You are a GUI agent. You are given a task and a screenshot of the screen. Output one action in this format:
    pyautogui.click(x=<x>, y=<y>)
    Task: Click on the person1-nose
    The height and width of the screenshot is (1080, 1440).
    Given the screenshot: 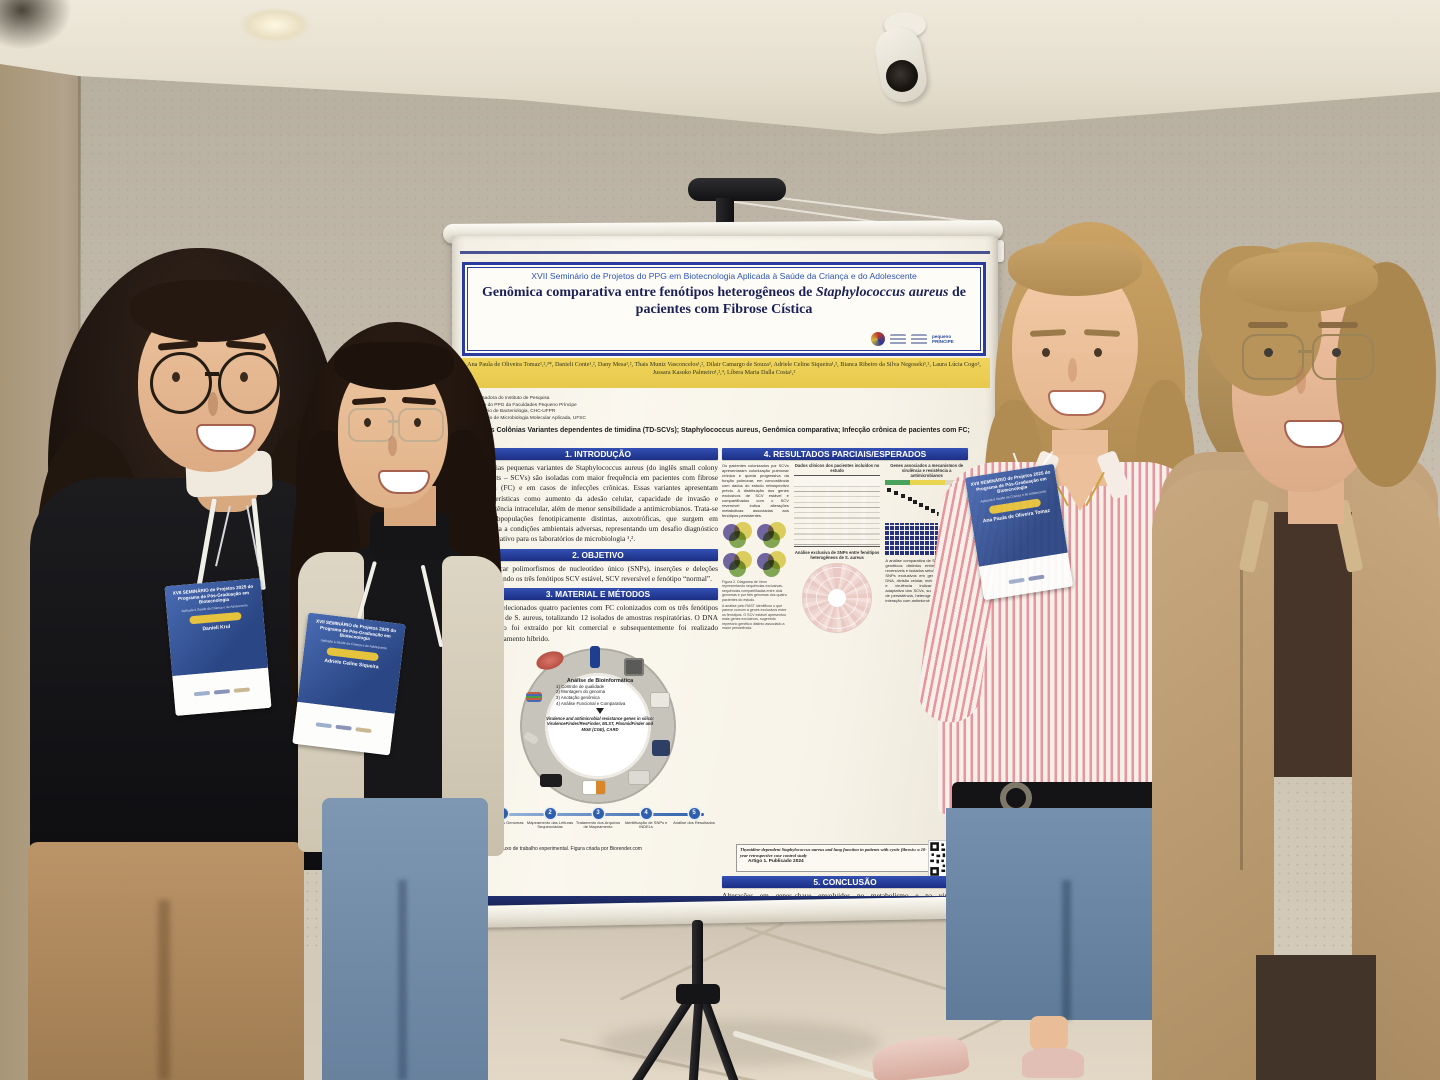 What is the action you would take?
    pyautogui.click(x=213, y=404)
    